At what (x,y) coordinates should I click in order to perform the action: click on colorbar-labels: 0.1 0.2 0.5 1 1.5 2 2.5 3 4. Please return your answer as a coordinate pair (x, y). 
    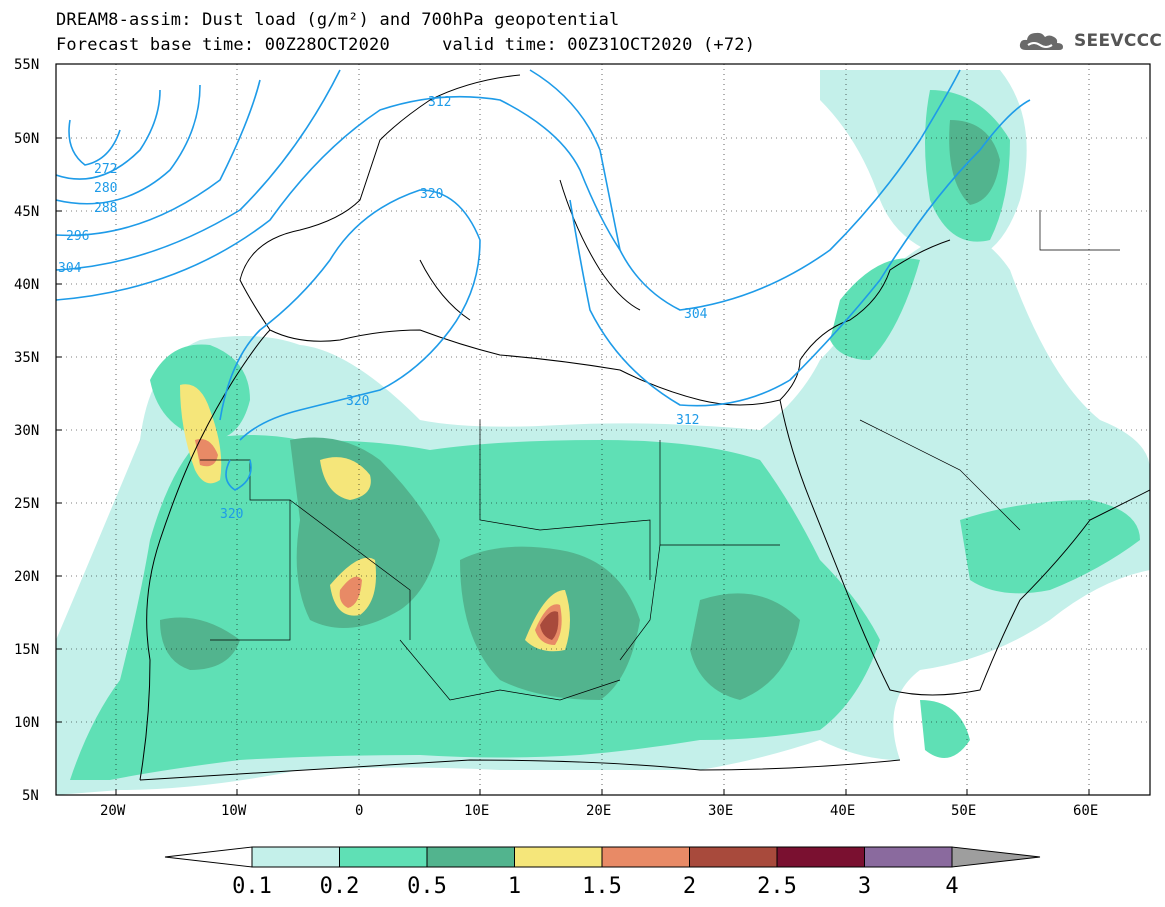
    Looking at the image, I should click on (595, 886).